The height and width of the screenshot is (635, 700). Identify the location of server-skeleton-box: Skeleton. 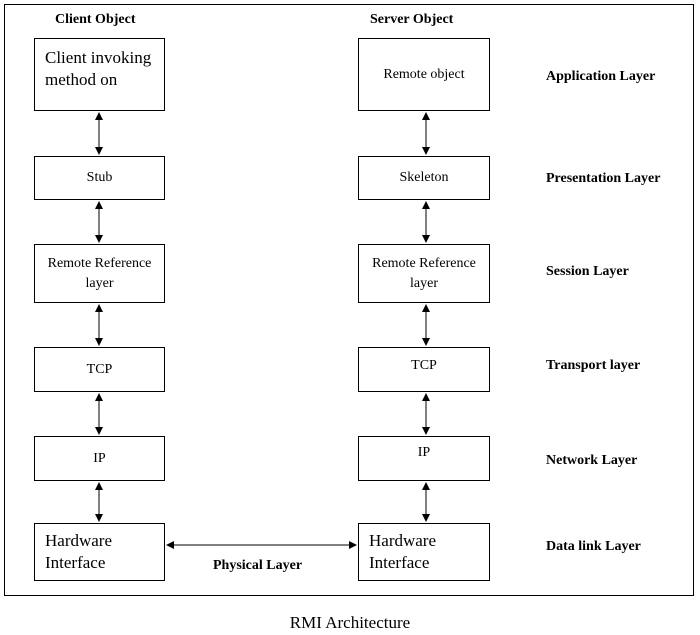
(424, 178).